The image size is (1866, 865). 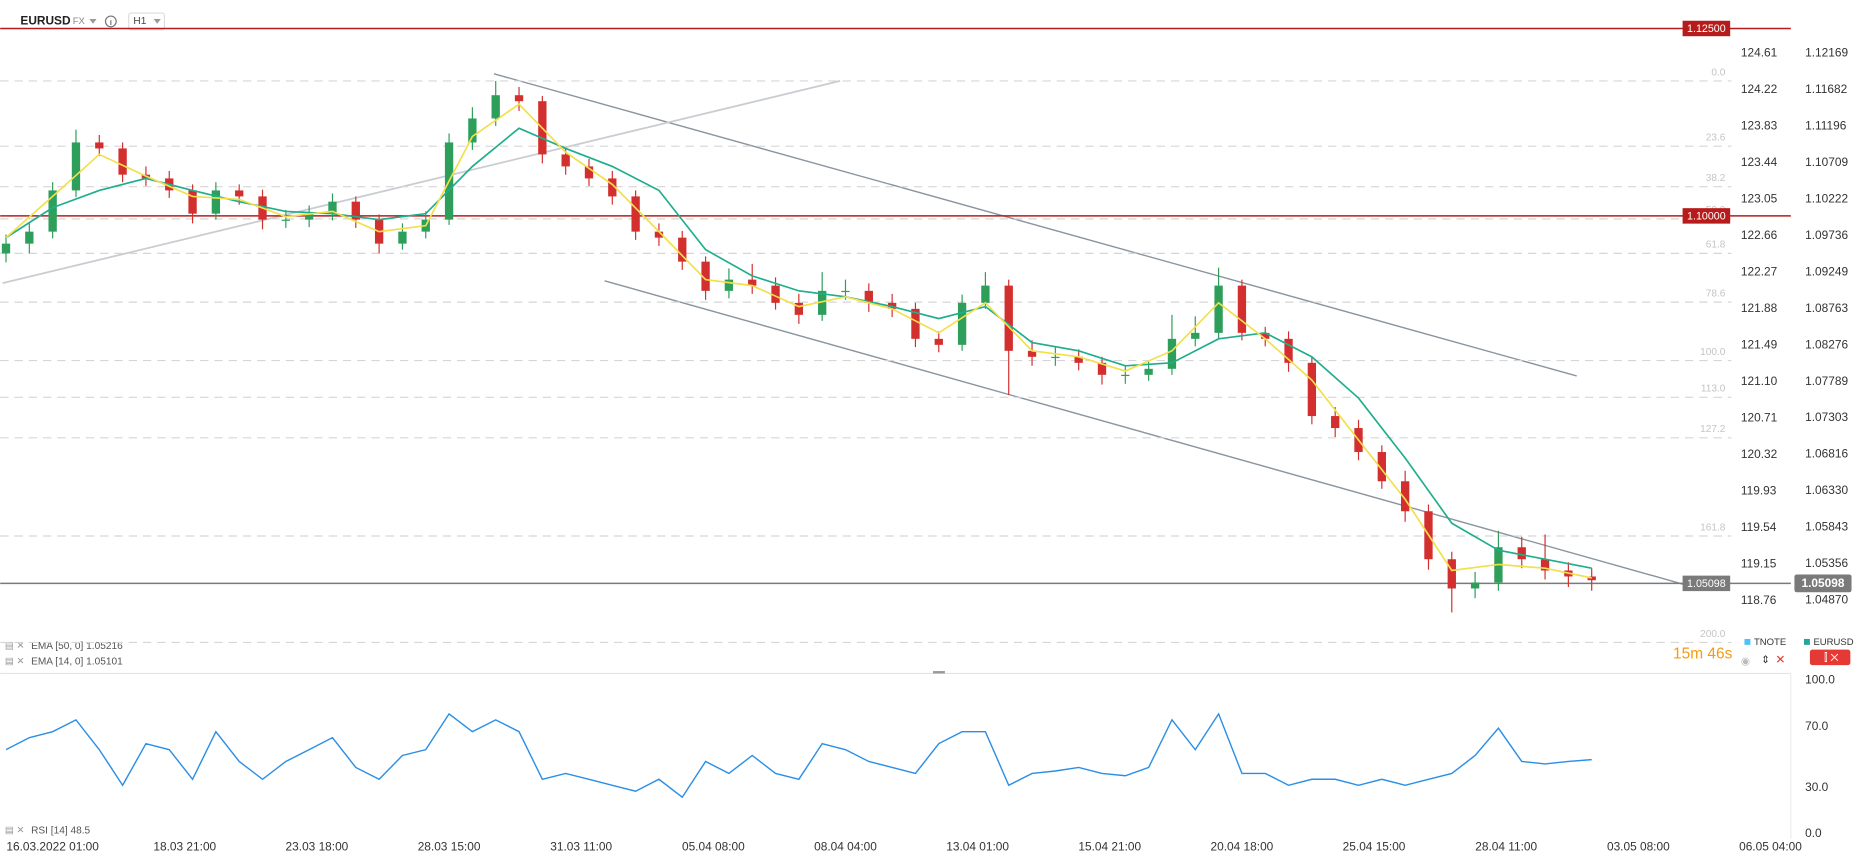 I want to click on y2-tick-label: 122.66, so click(x=1759, y=235).